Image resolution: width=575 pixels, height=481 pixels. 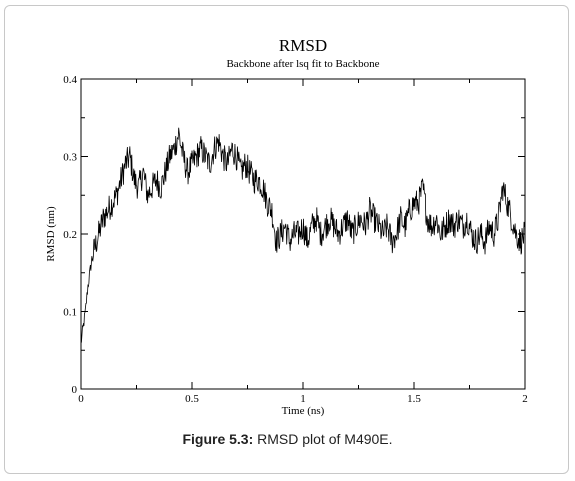 What do you see at coordinates (525, 399) in the screenshot?
I see `x-tick-label: 2` at bounding box center [525, 399].